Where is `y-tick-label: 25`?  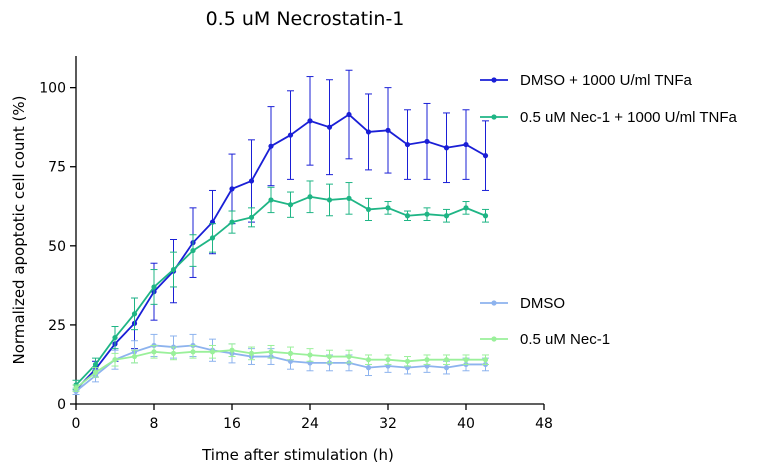 y-tick-label: 25 is located at coordinates (57, 326).